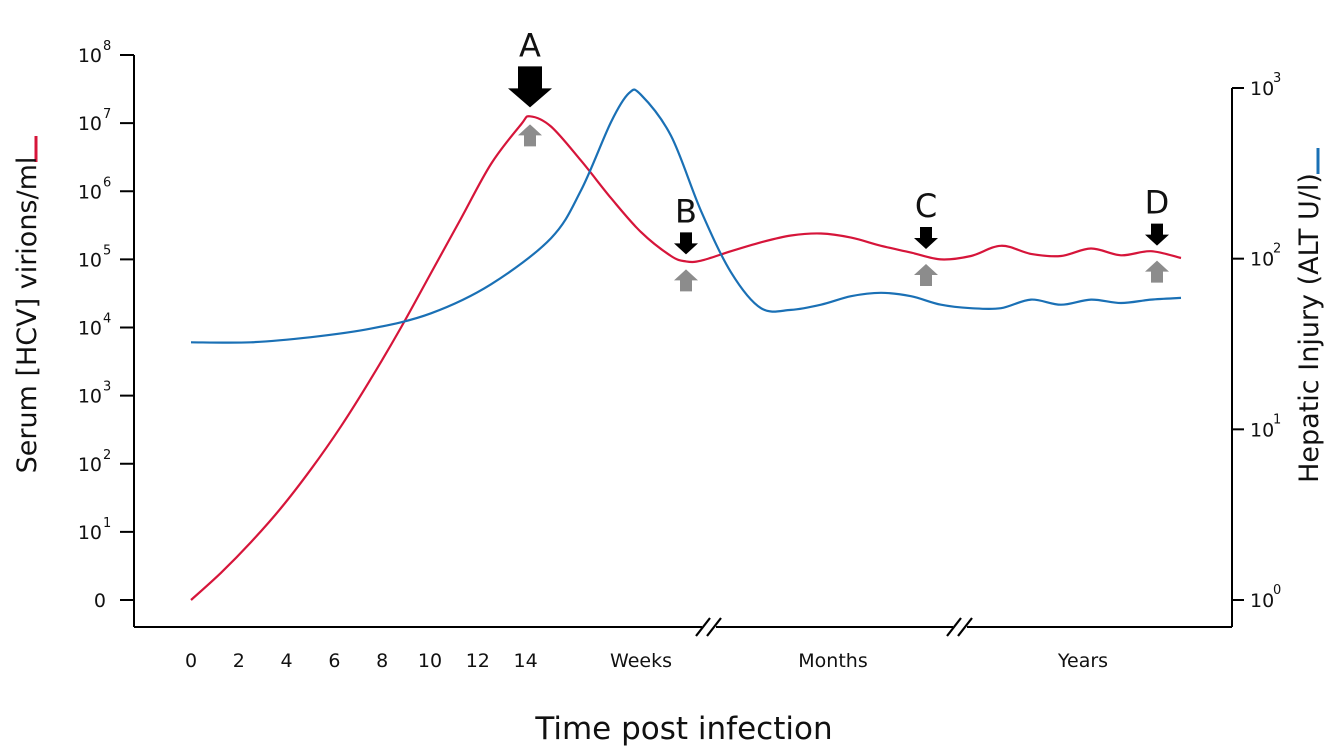 Image resolution: width=1330 pixels, height=749 pixels. What do you see at coordinates (530, 45) in the screenshot?
I see `marker-label-a: A` at bounding box center [530, 45].